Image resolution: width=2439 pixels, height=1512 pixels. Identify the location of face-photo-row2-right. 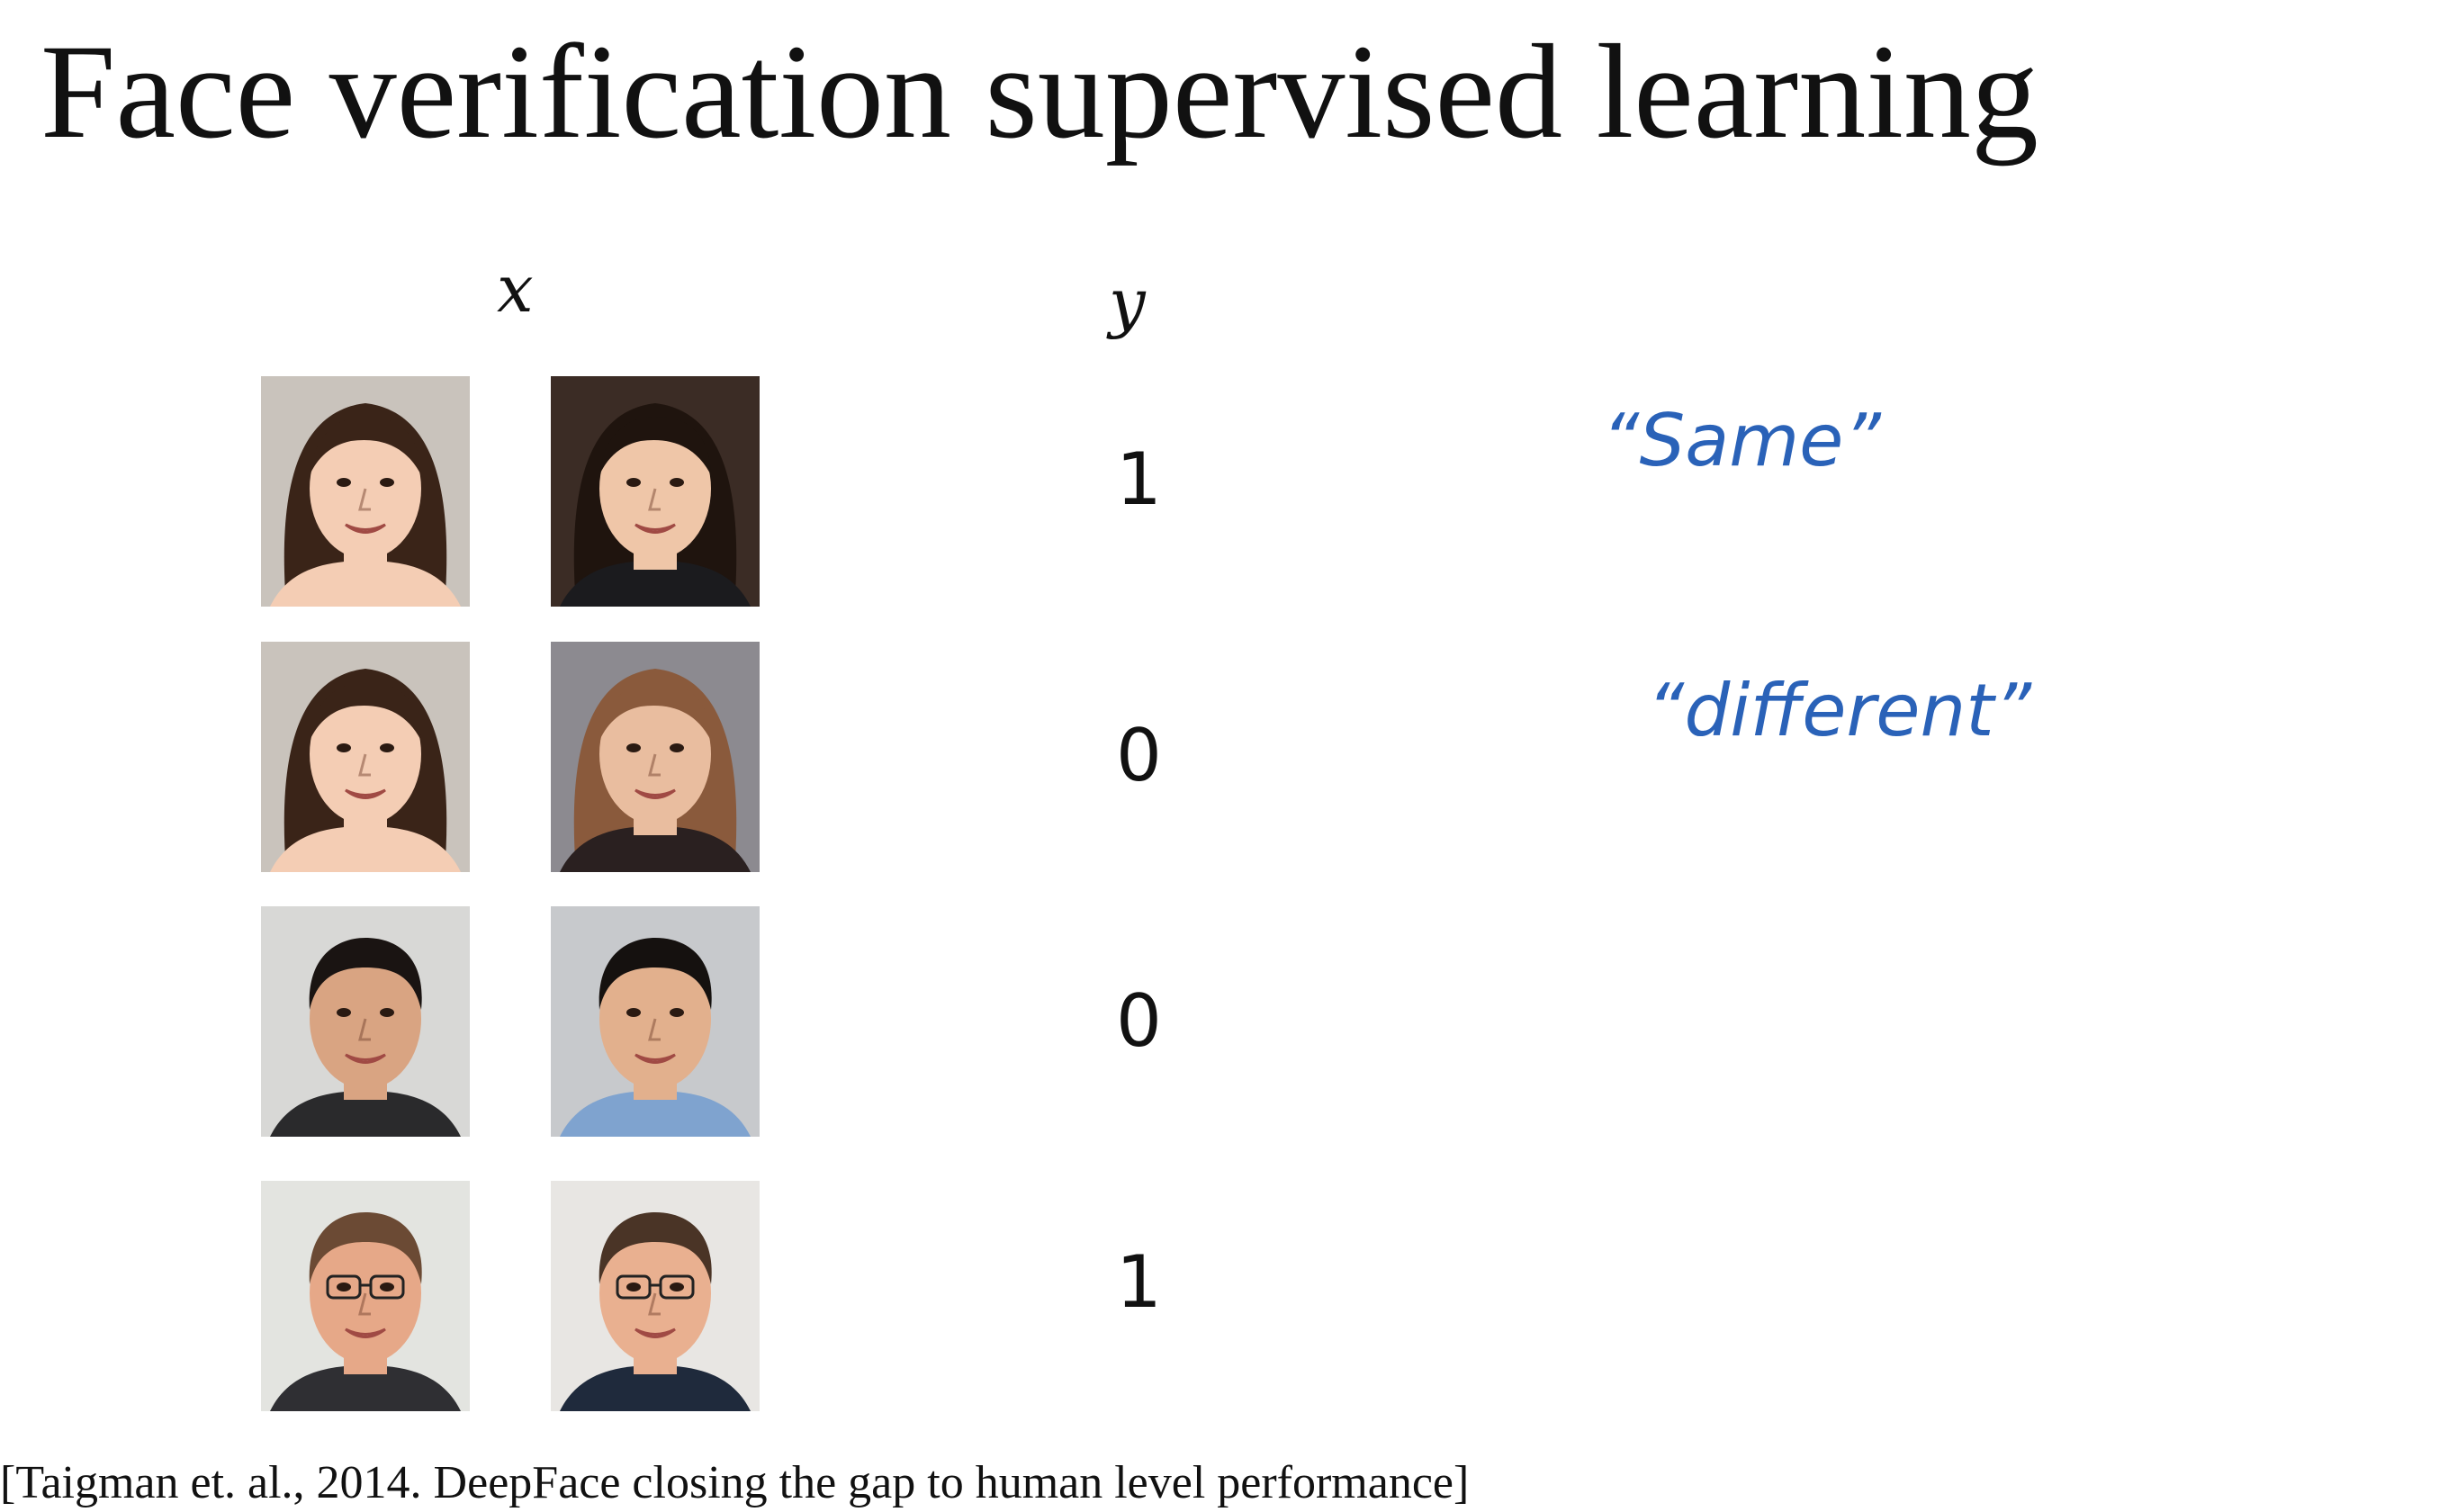
(655, 757).